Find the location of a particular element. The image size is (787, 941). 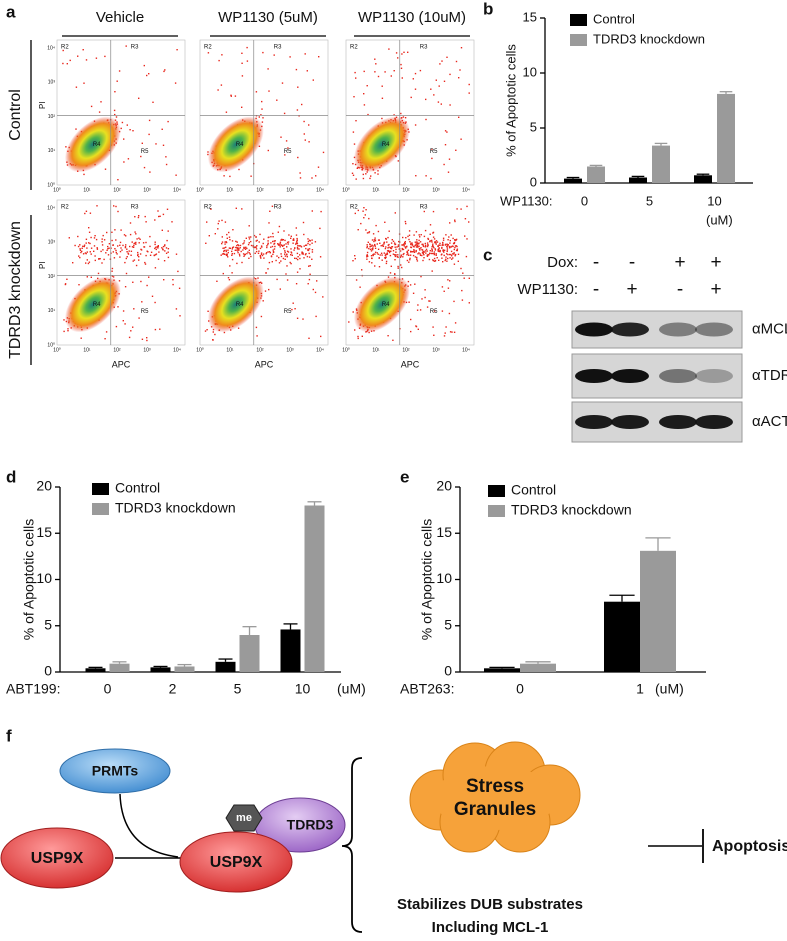

tick-label: 10¹ is located at coordinates (230, 350).